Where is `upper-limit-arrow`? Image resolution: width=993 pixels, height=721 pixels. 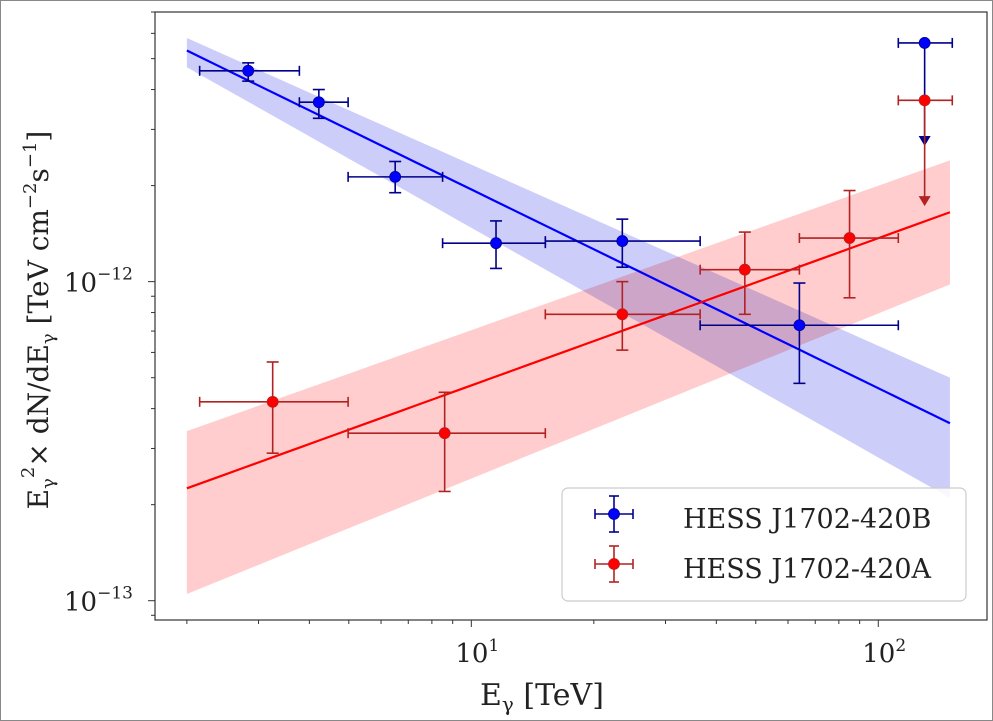 upper-limit-arrow is located at coordinates (924, 201).